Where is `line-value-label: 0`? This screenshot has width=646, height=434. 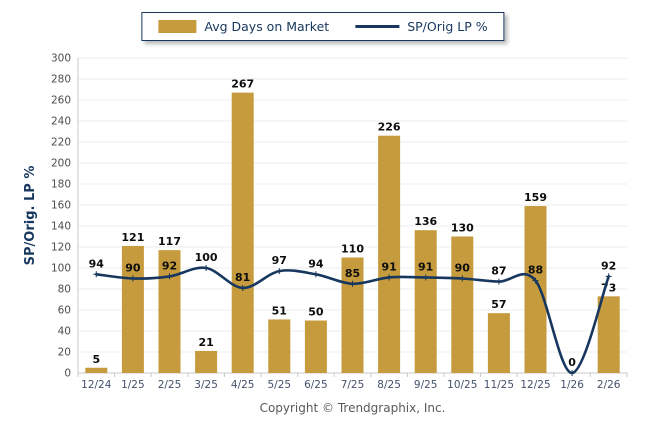 line-value-label: 0 is located at coordinates (572, 362).